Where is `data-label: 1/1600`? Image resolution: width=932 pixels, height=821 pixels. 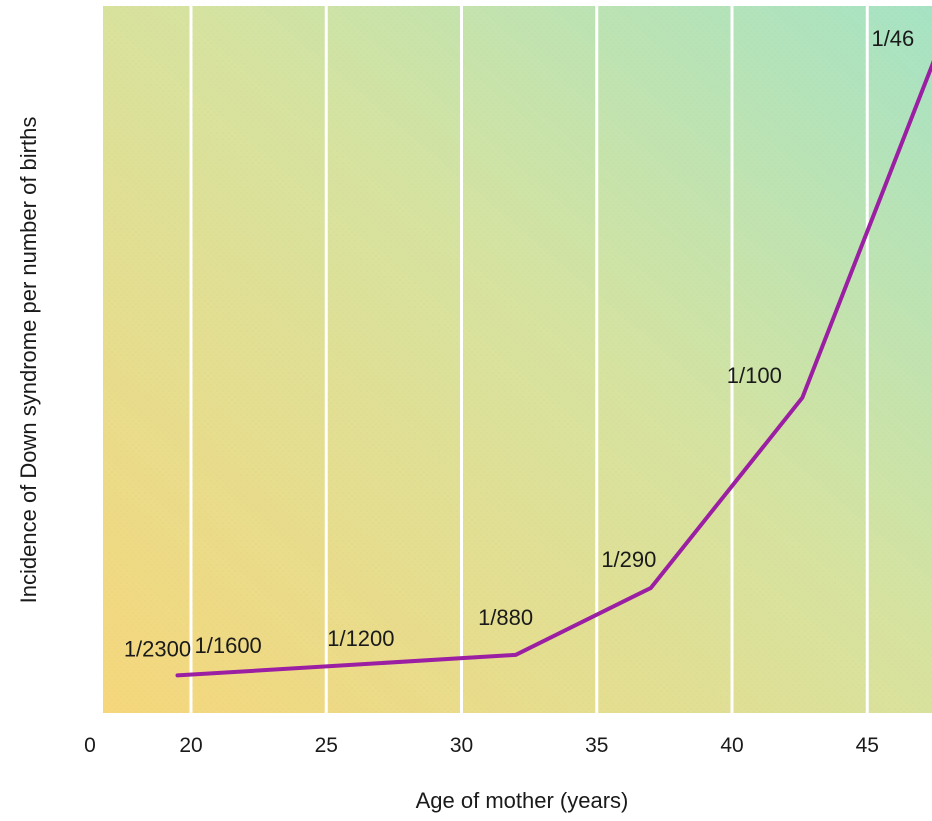
data-label: 1/1600 is located at coordinates (228, 645).